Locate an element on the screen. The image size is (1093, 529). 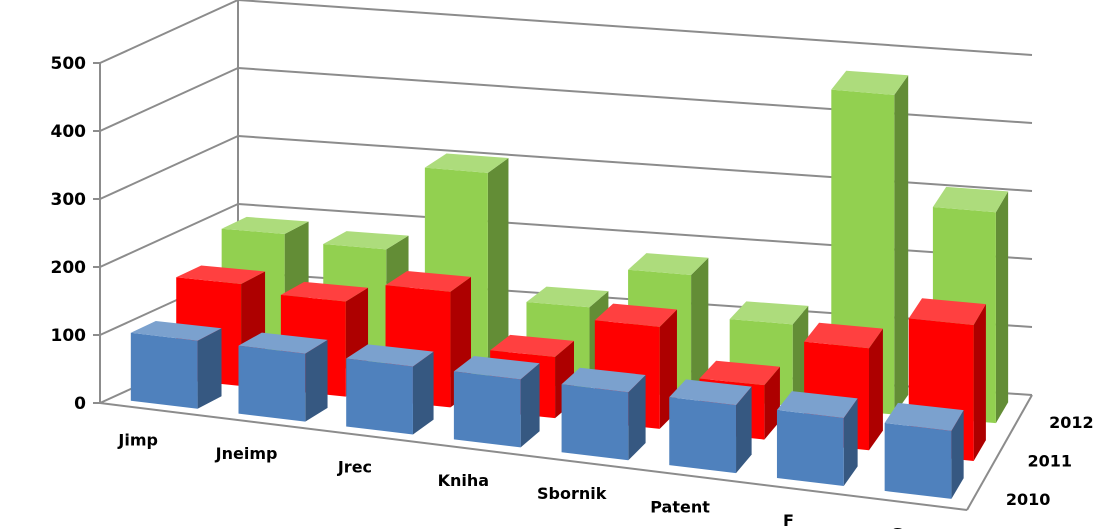
y-tick-label: 300 is located at coordinates (69, 200).